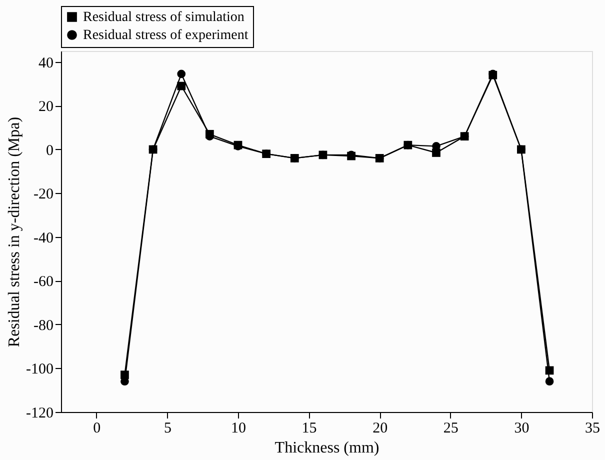 This screenshot has height=467, width=615. I want to click on y-tick-label: 0, so click(50, 150).